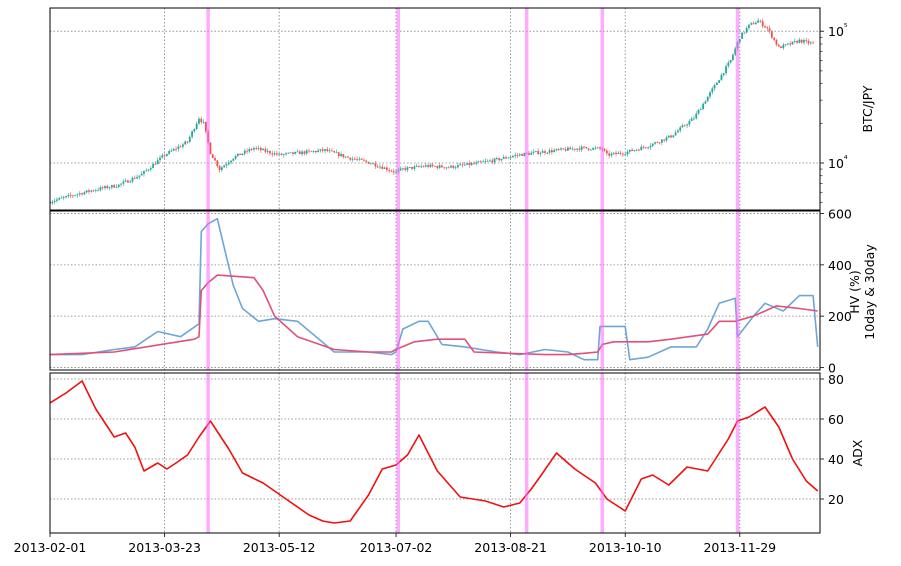 This screenshot has width=901, height=566. What do you see at coordinates (164, 547) in the screenshot?
I see `x-tick-label: 2013-03-23` at bounding box center [164, 547].